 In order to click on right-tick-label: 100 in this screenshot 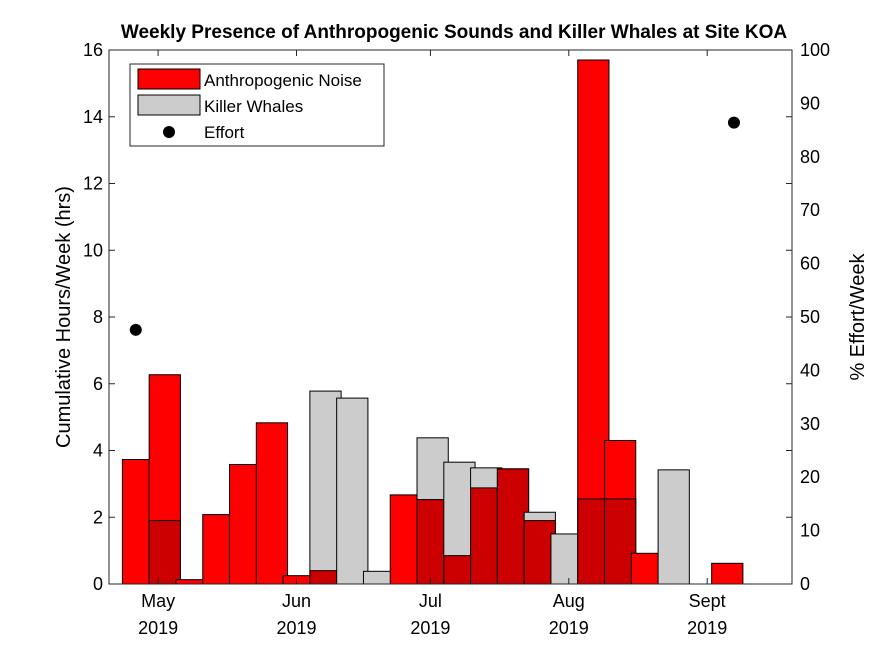, I will do `click(815, 50)`.